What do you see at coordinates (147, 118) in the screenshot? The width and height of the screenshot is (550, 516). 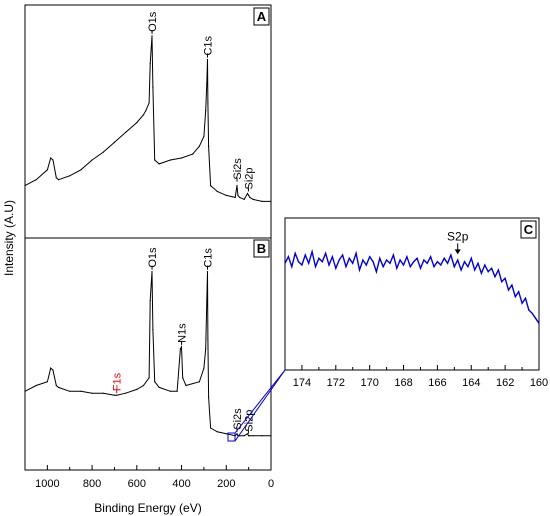 I see `panel-a-series-line` at bounding box center [147, 118].